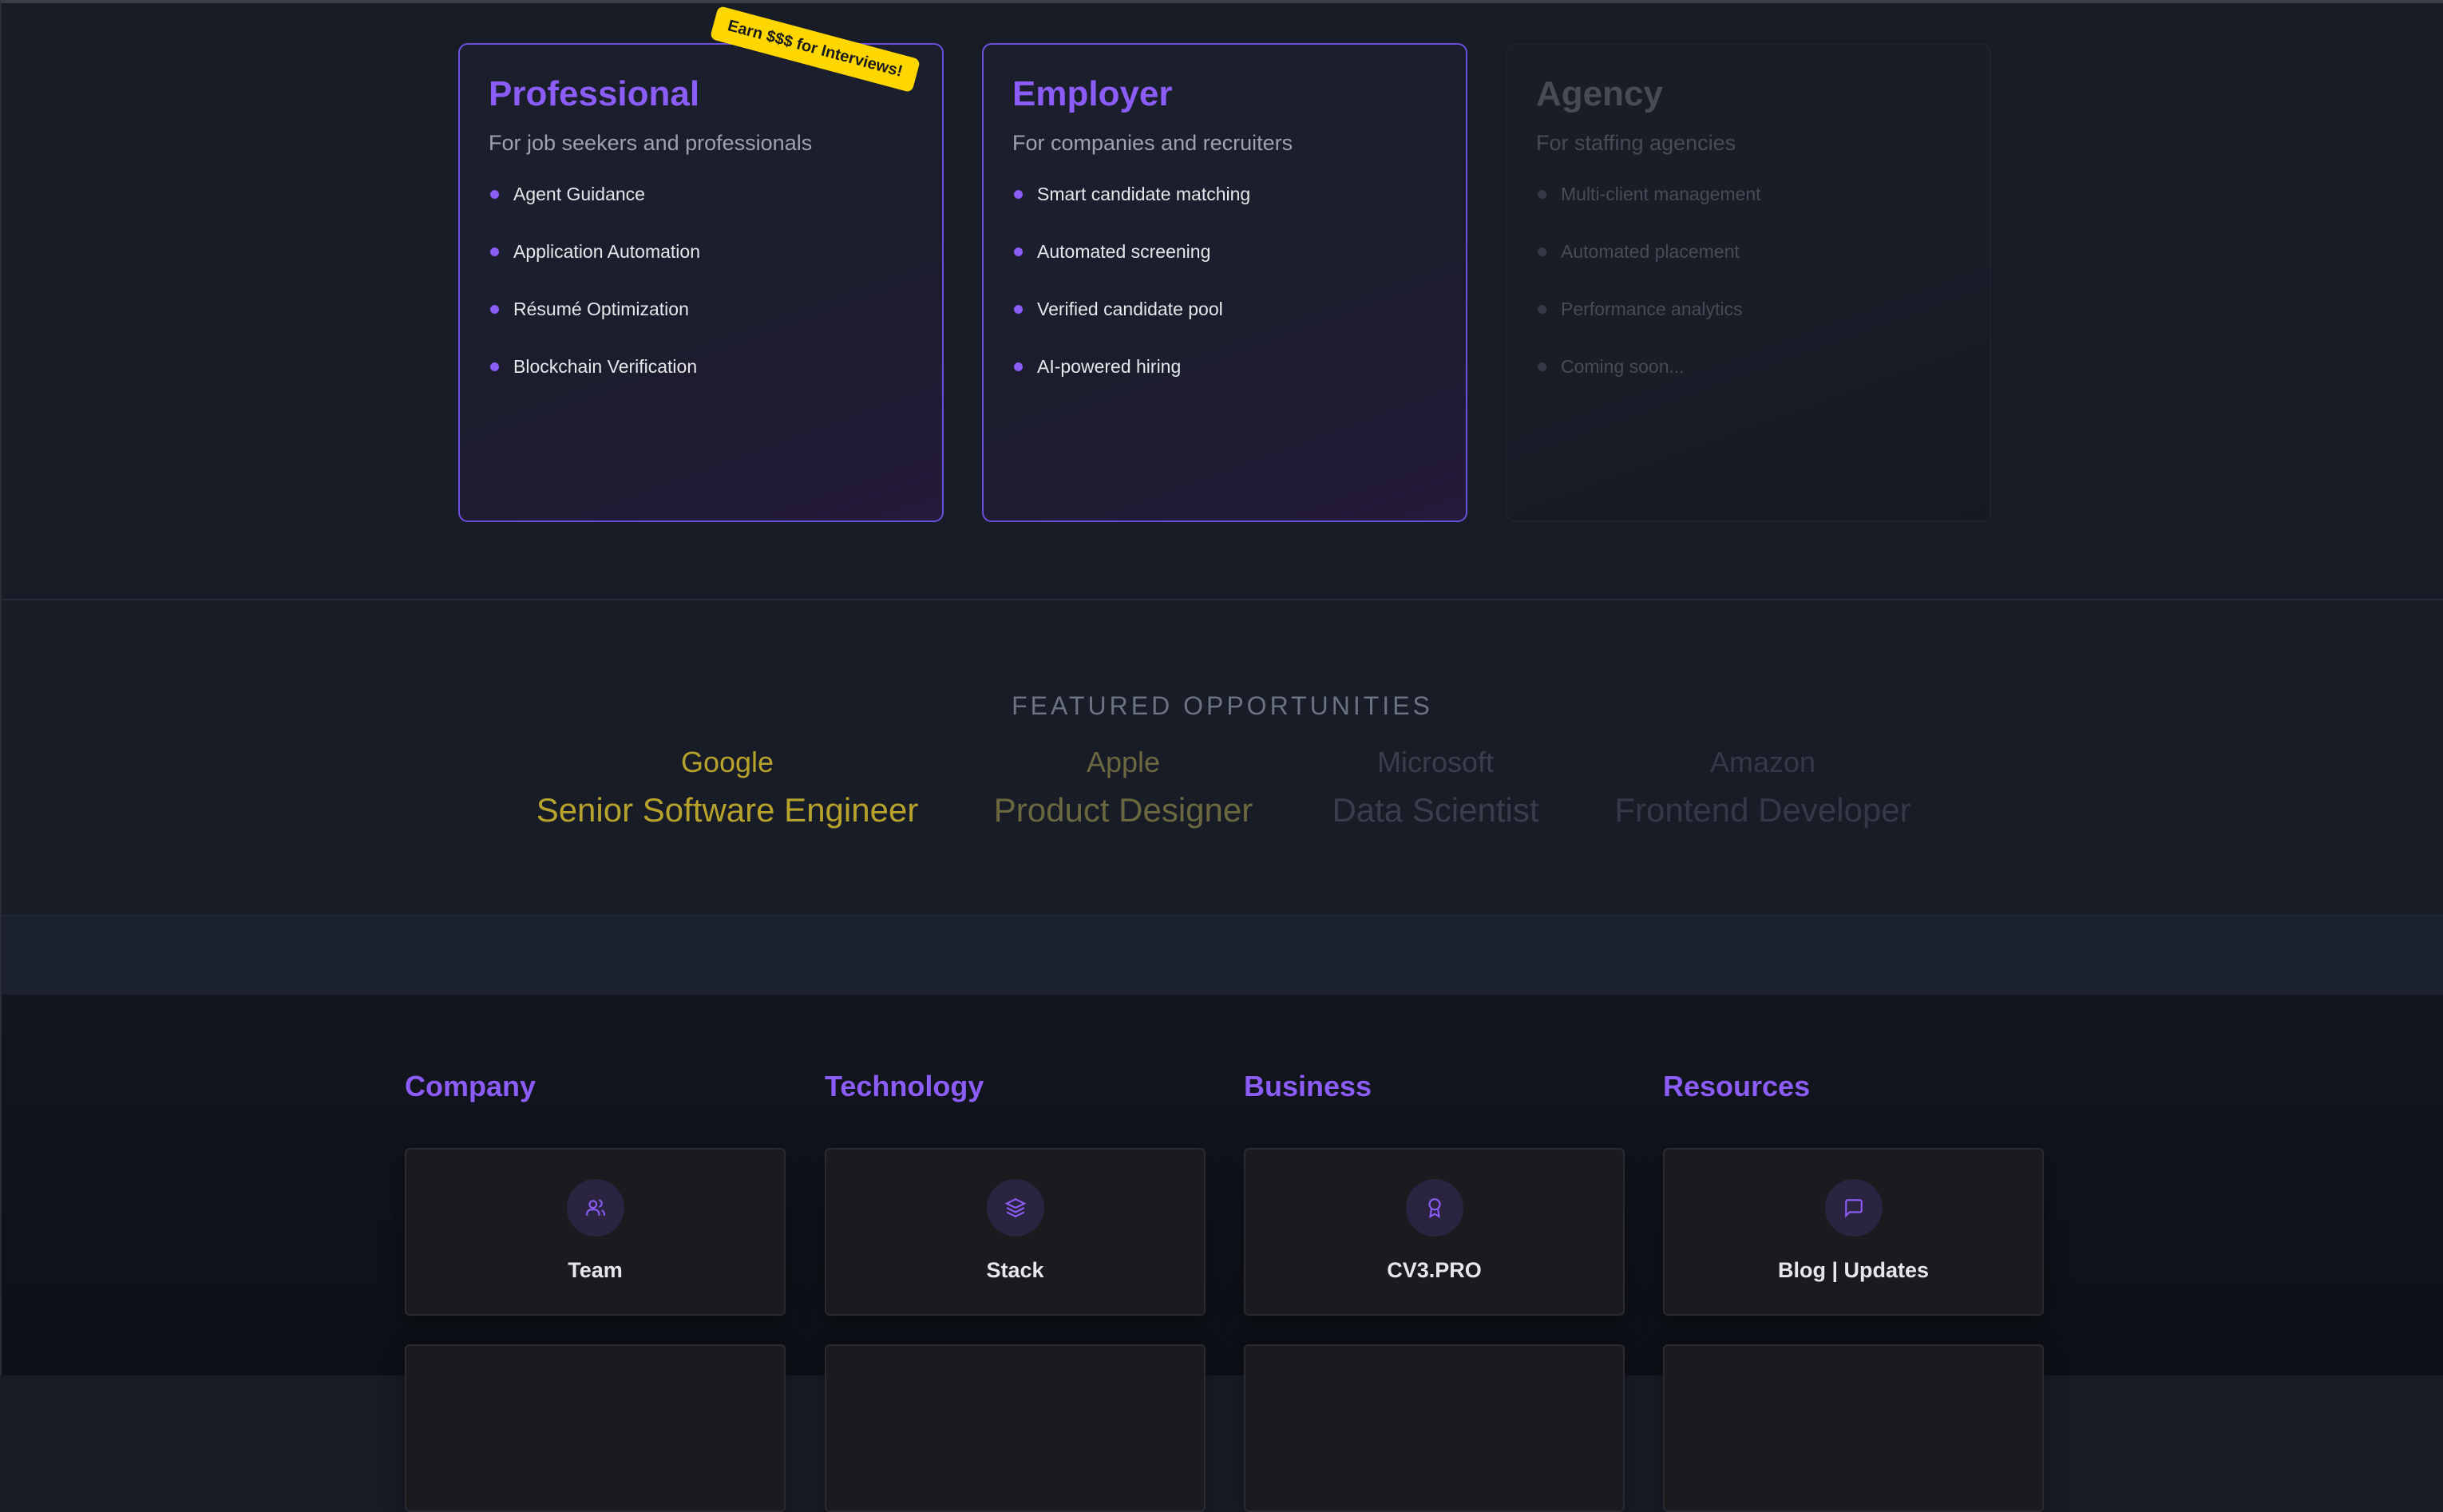 The height and width of the screenshot is (1512, 2443). Describe the element at coordinates (1109, 366) in the screenshot. I see `feature-label: AI-powered hiring` at that location.